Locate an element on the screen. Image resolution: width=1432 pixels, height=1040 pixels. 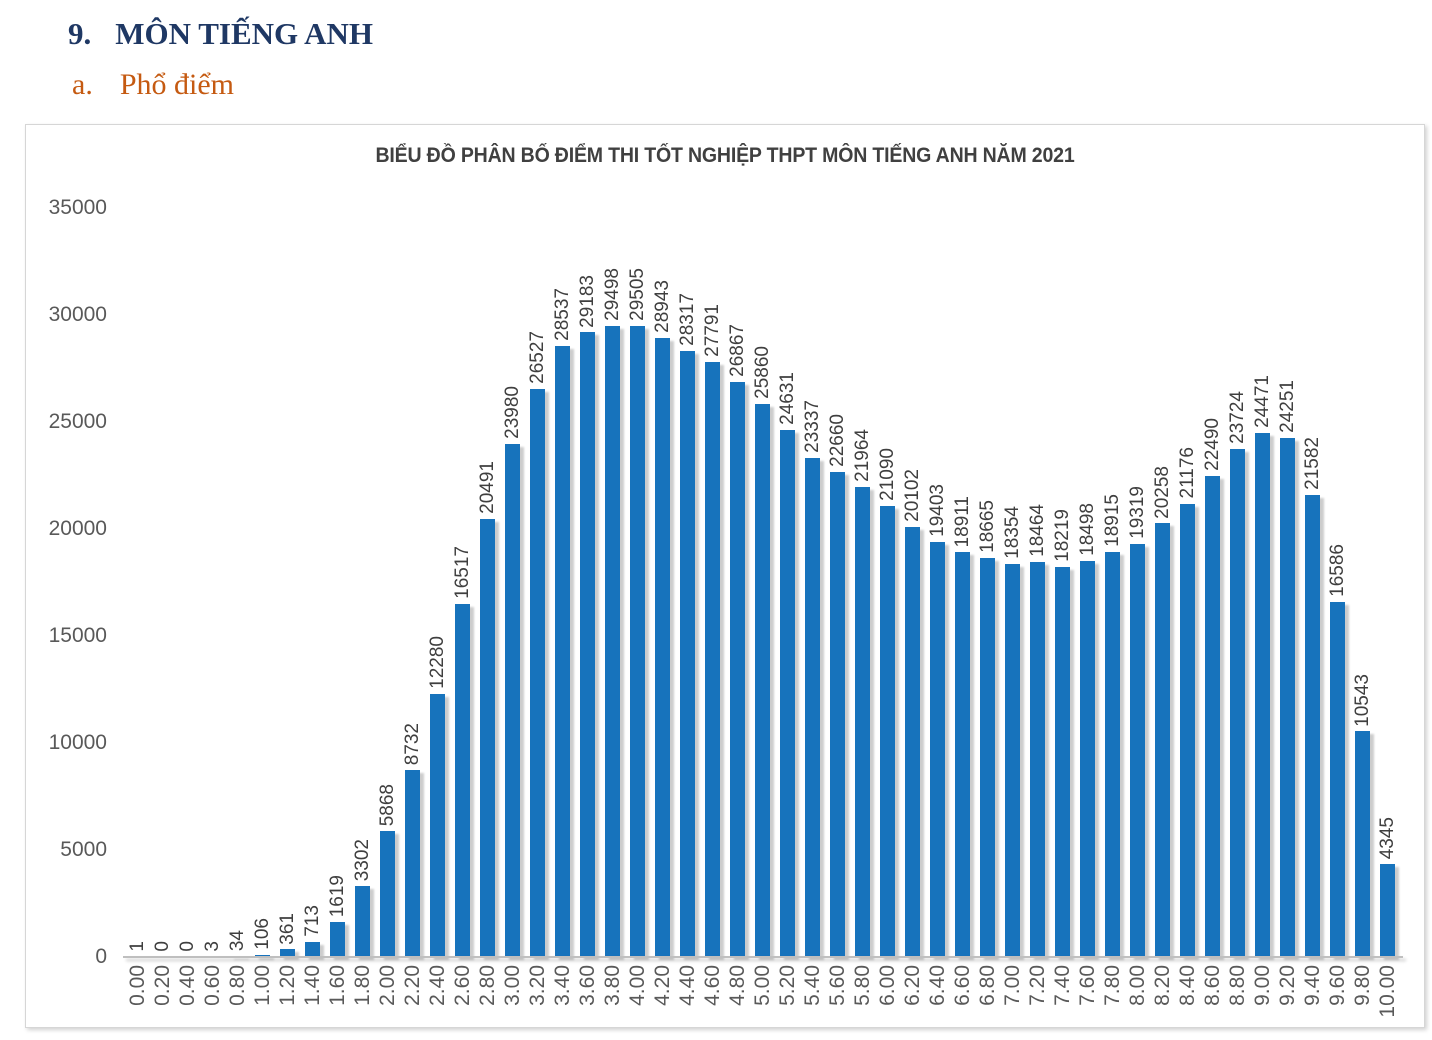
bar-value-label: 18498 is located at coordinates (1087, 530).